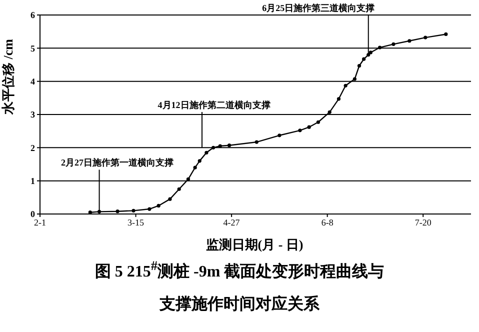 The width and height of the screenshot is (479, 332). What do you see at coordinates (33, 181) in the screenshot?
I see `y-tick-label: 1` at bounding box center [33, 181].